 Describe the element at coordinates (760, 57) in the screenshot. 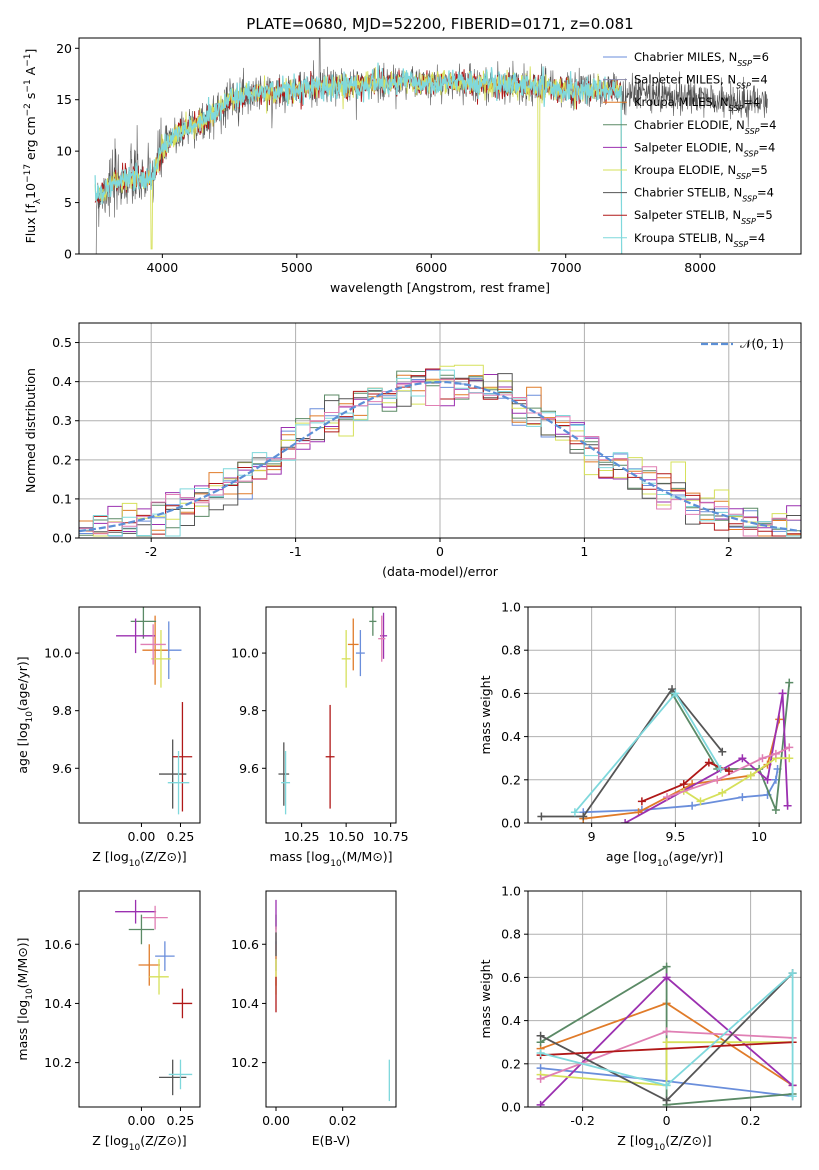

I see `legend-tail: =6` at that location.